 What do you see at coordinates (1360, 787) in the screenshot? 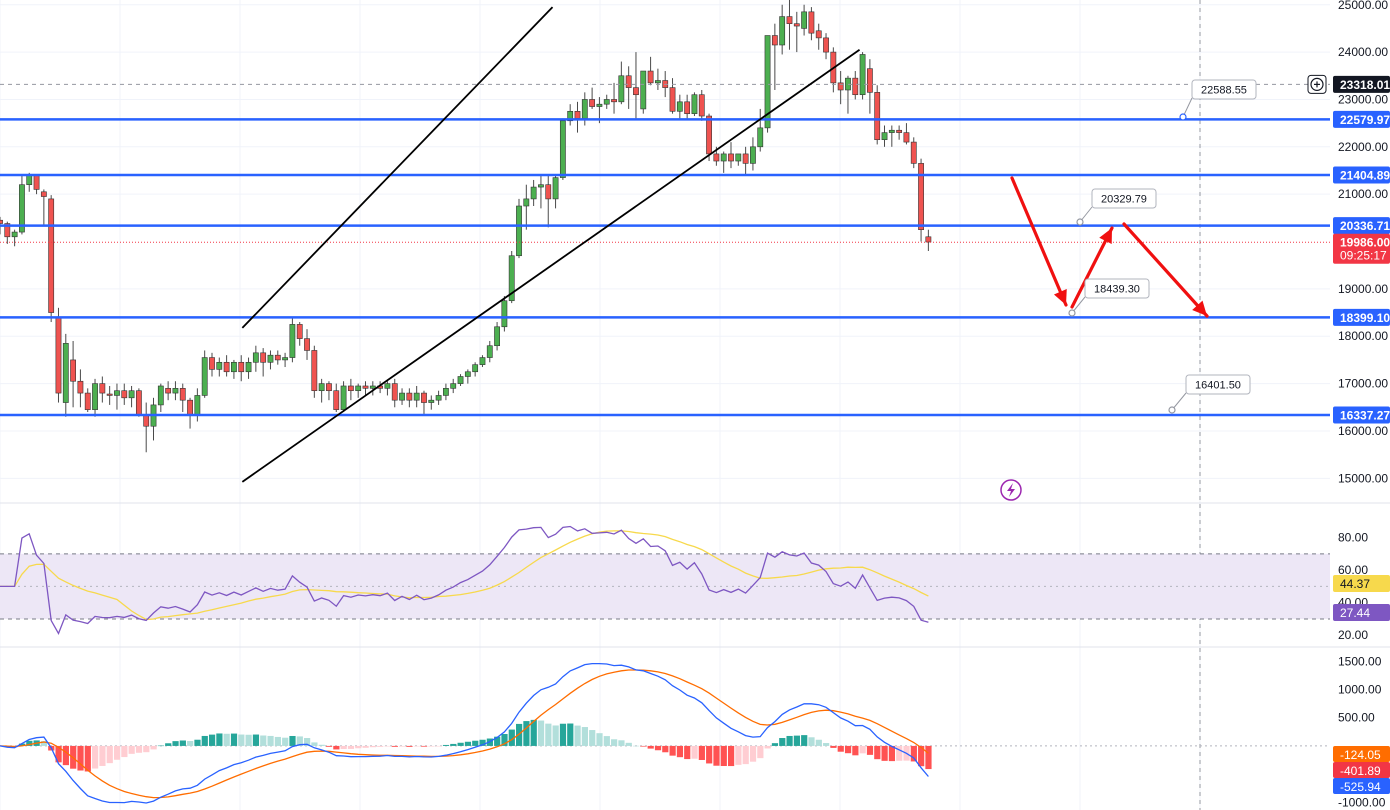
I see `macd-value-label-2: -525.94` at bounding box center [1360, 787].